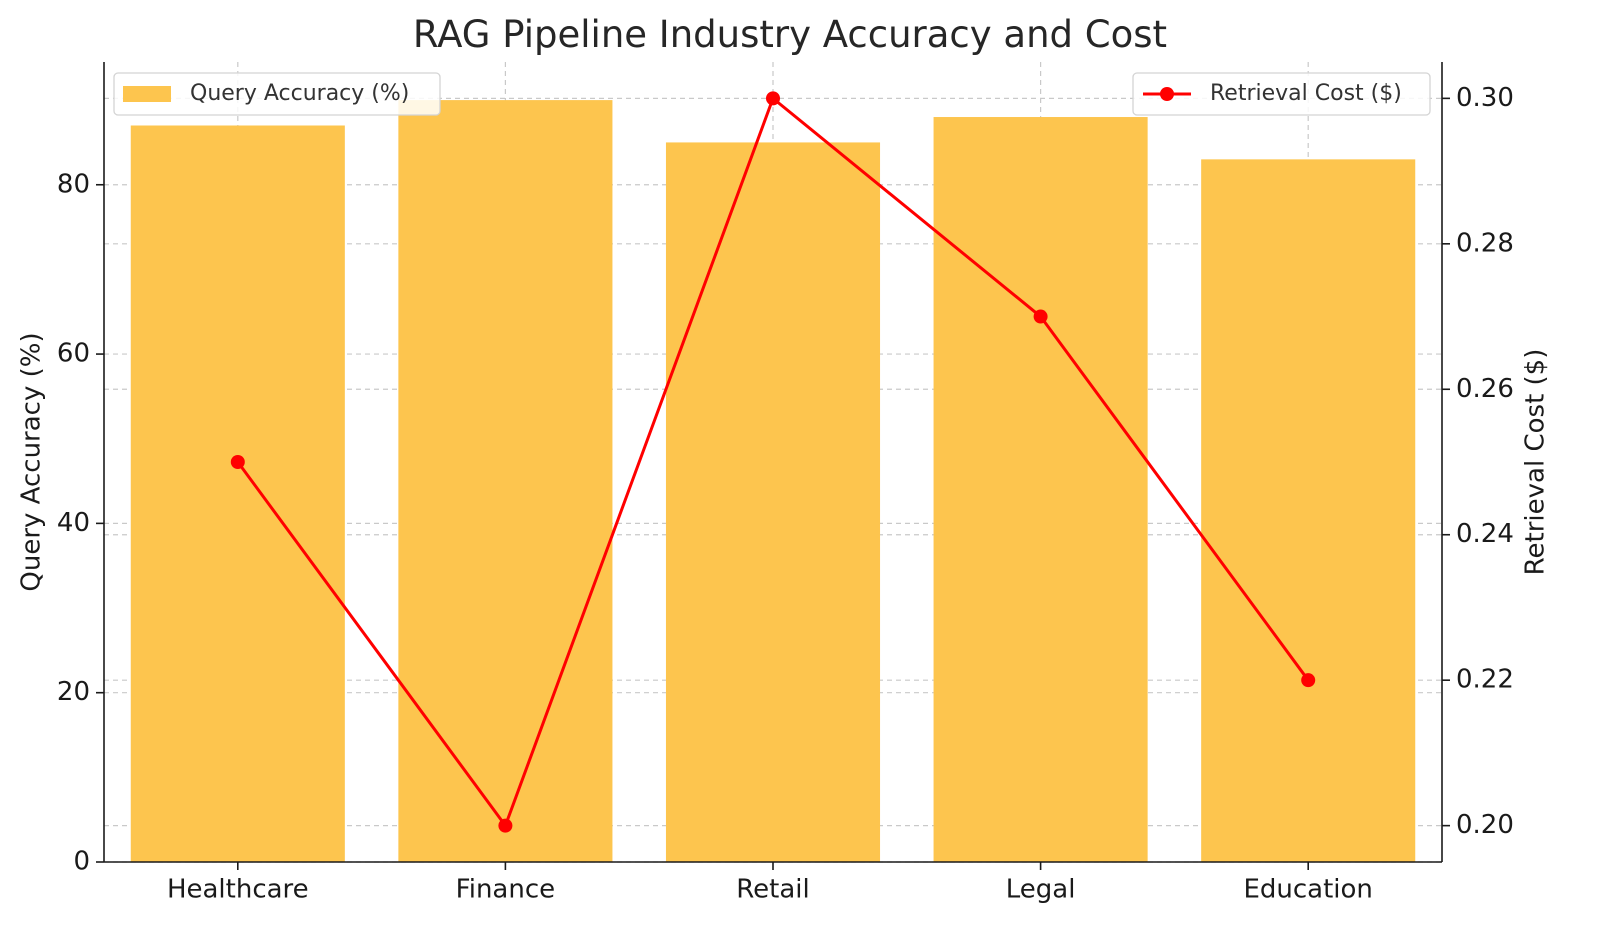 Image resolution: width=1600 pixels, height=932 pixels. I want to click on bar-retail, so click(773, 502).